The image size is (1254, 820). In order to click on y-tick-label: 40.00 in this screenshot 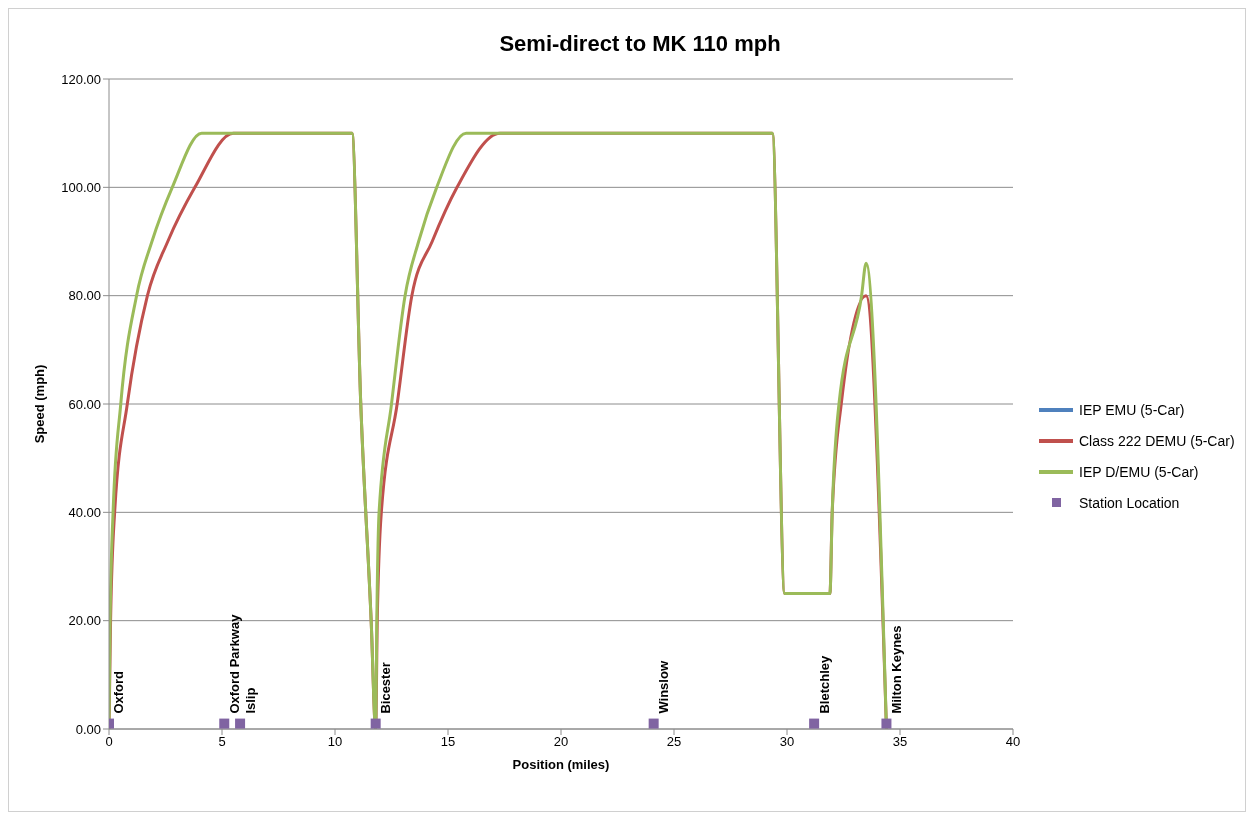, I will do `click(84, 512)`.